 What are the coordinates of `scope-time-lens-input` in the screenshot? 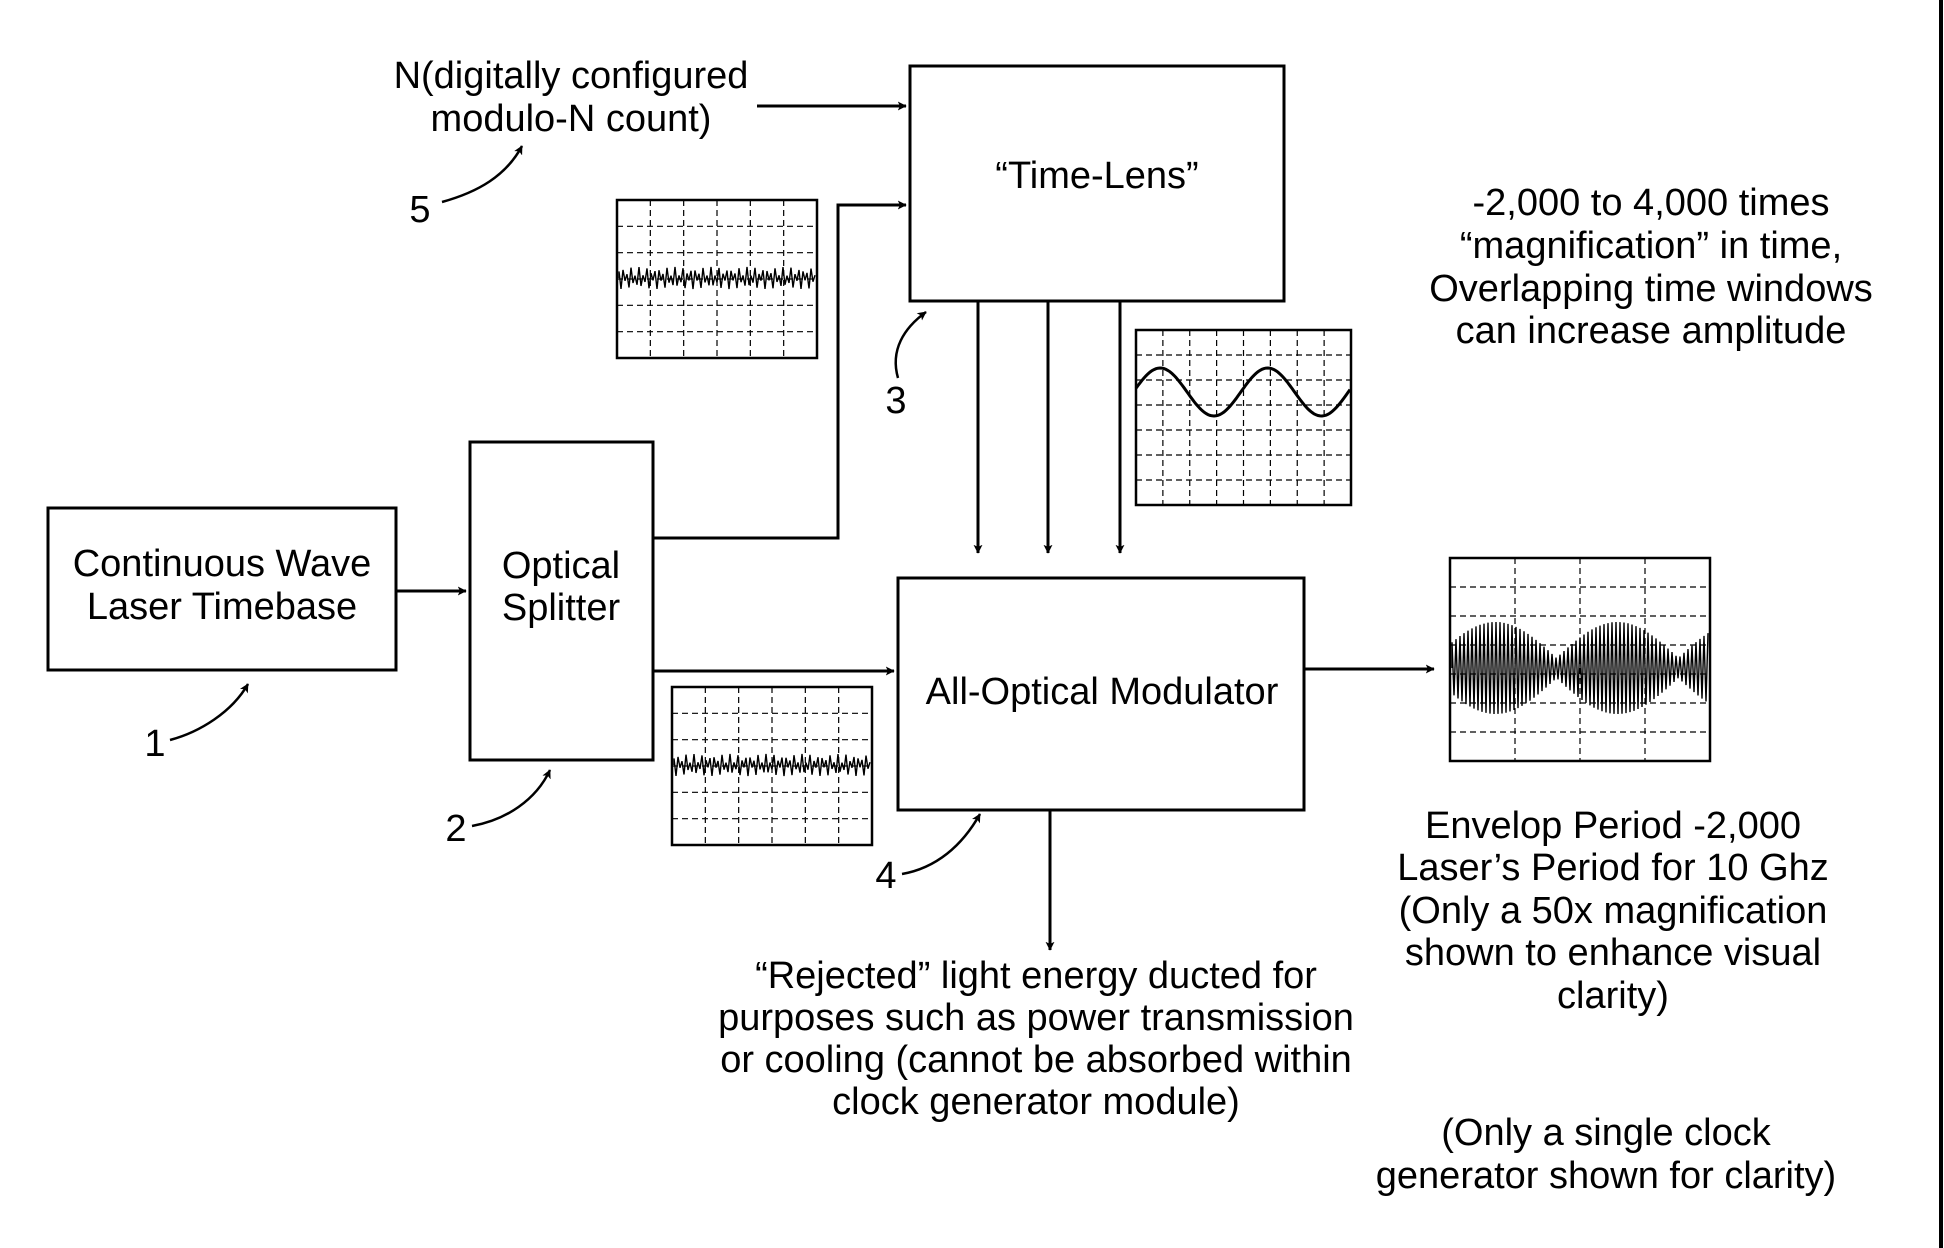 It's located at (717, 279).